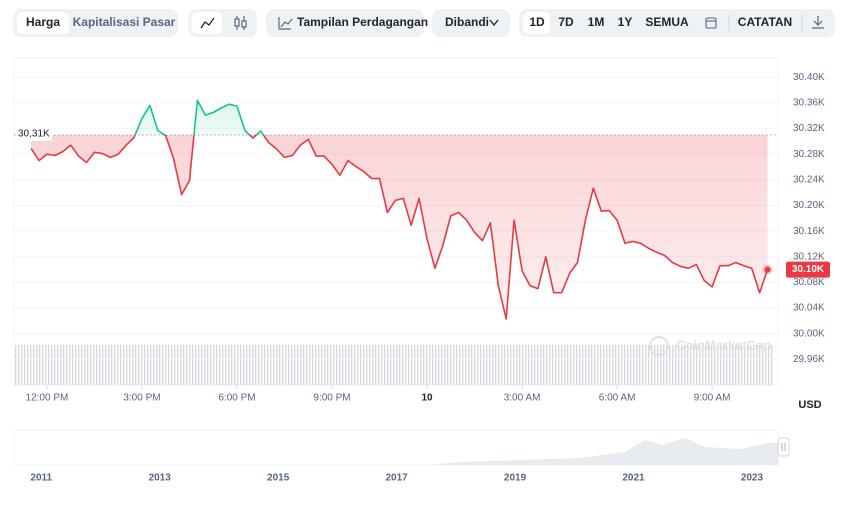 The image size is (850, 511). What do you see at coordinates (617, 398) in the screenshot?
I see `x-tick-label: 6:00 AM` at bounding box center [617, 398].